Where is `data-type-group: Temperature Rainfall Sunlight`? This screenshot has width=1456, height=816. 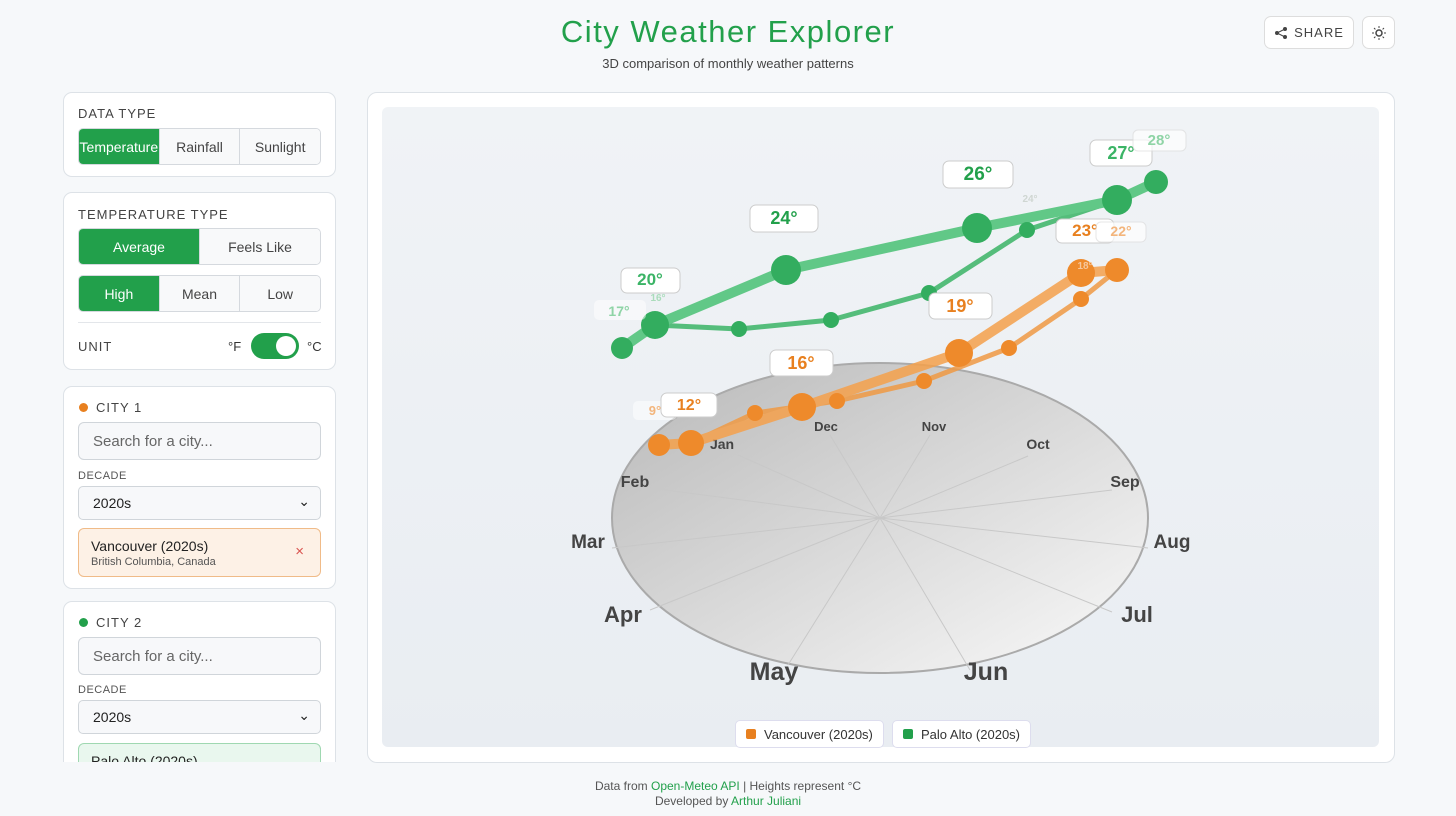 data-type-group: Temperature Rainfall Sunlight is located at coordinates (199, 146).